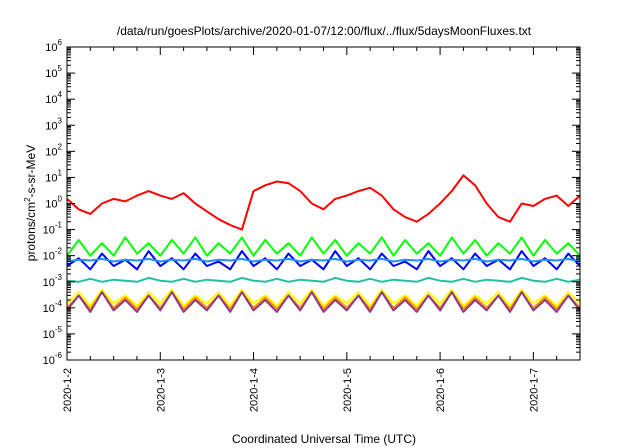 The image size is (640, 448). Describe the element at coordinates (59, 225) in the screenshot. I see `y-tick-exponent: -1` at that location.